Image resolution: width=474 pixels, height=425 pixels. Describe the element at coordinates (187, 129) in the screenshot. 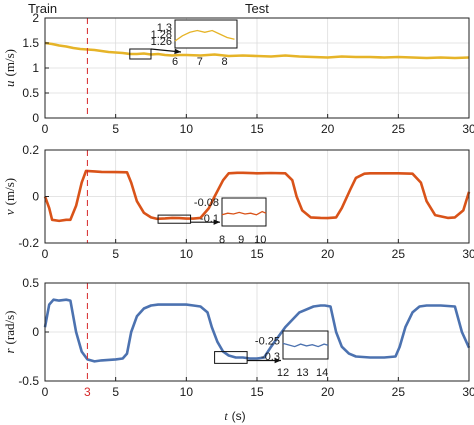

I see `u-xtick-label-2: 10` at that location.